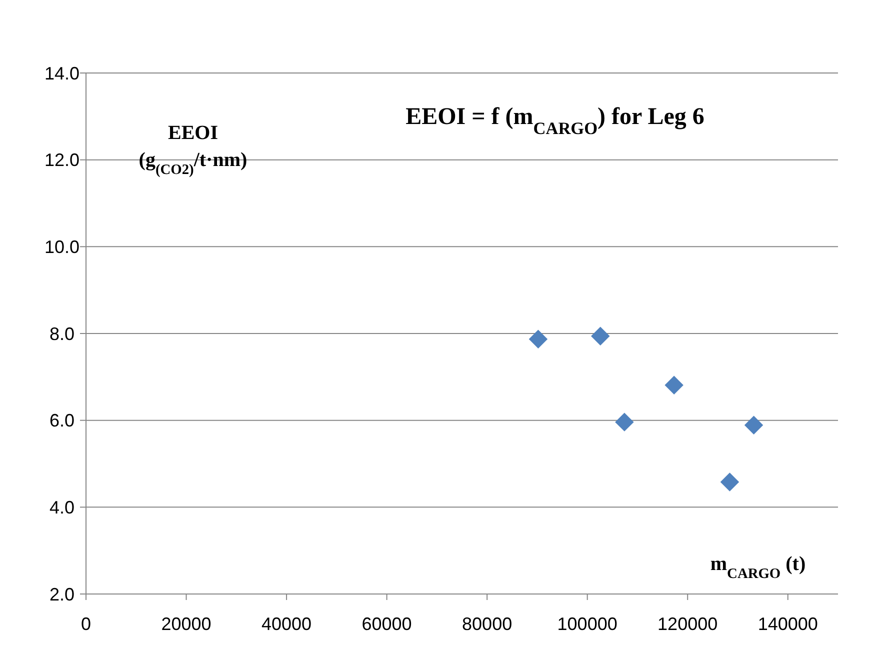 This screenshot has width=880, height=648. Describe the element at coordinates (62, 246) in the screenshot. I see `y-tick-label: 10.0` at that location.